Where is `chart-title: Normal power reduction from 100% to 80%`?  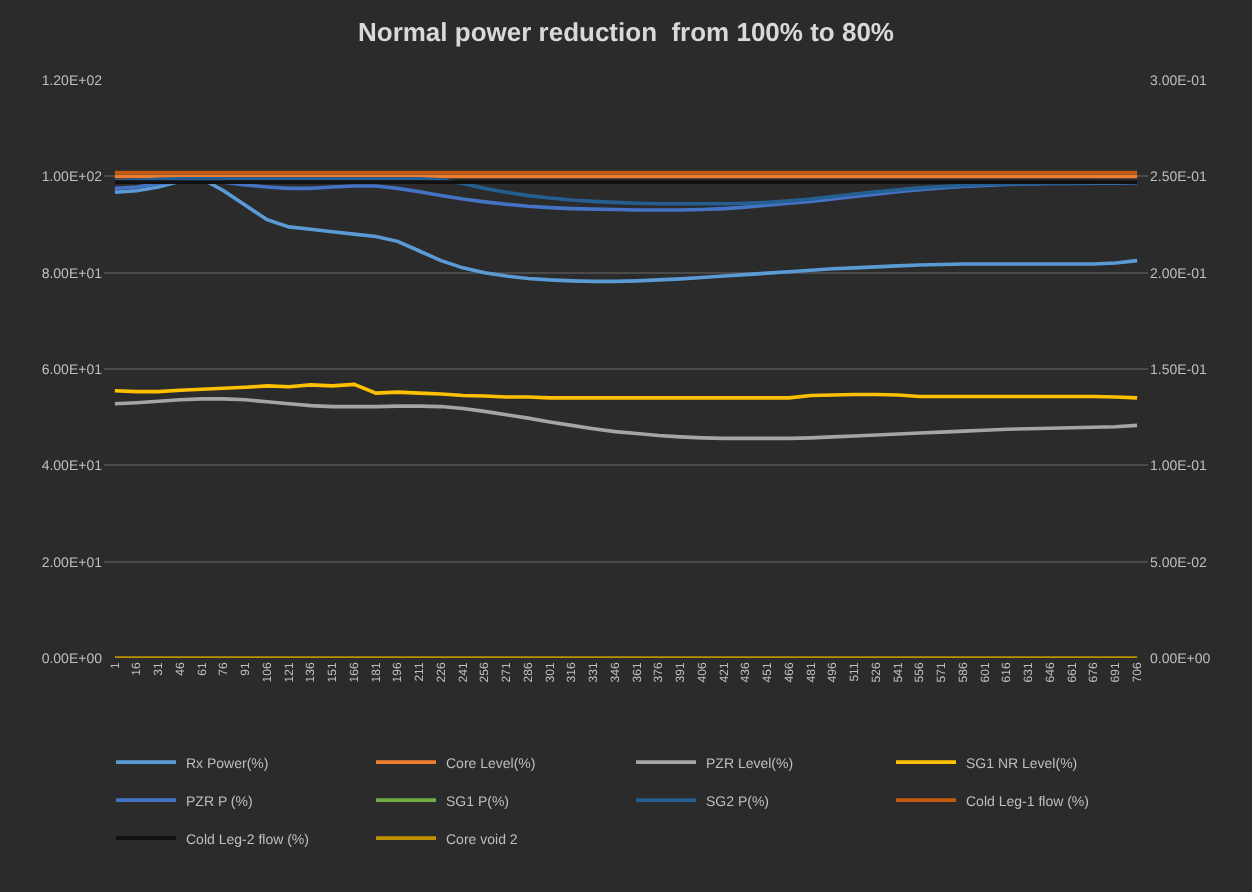
chart-title: Normal power reduction from 100% to 80% is located at coordinates (626, 31).